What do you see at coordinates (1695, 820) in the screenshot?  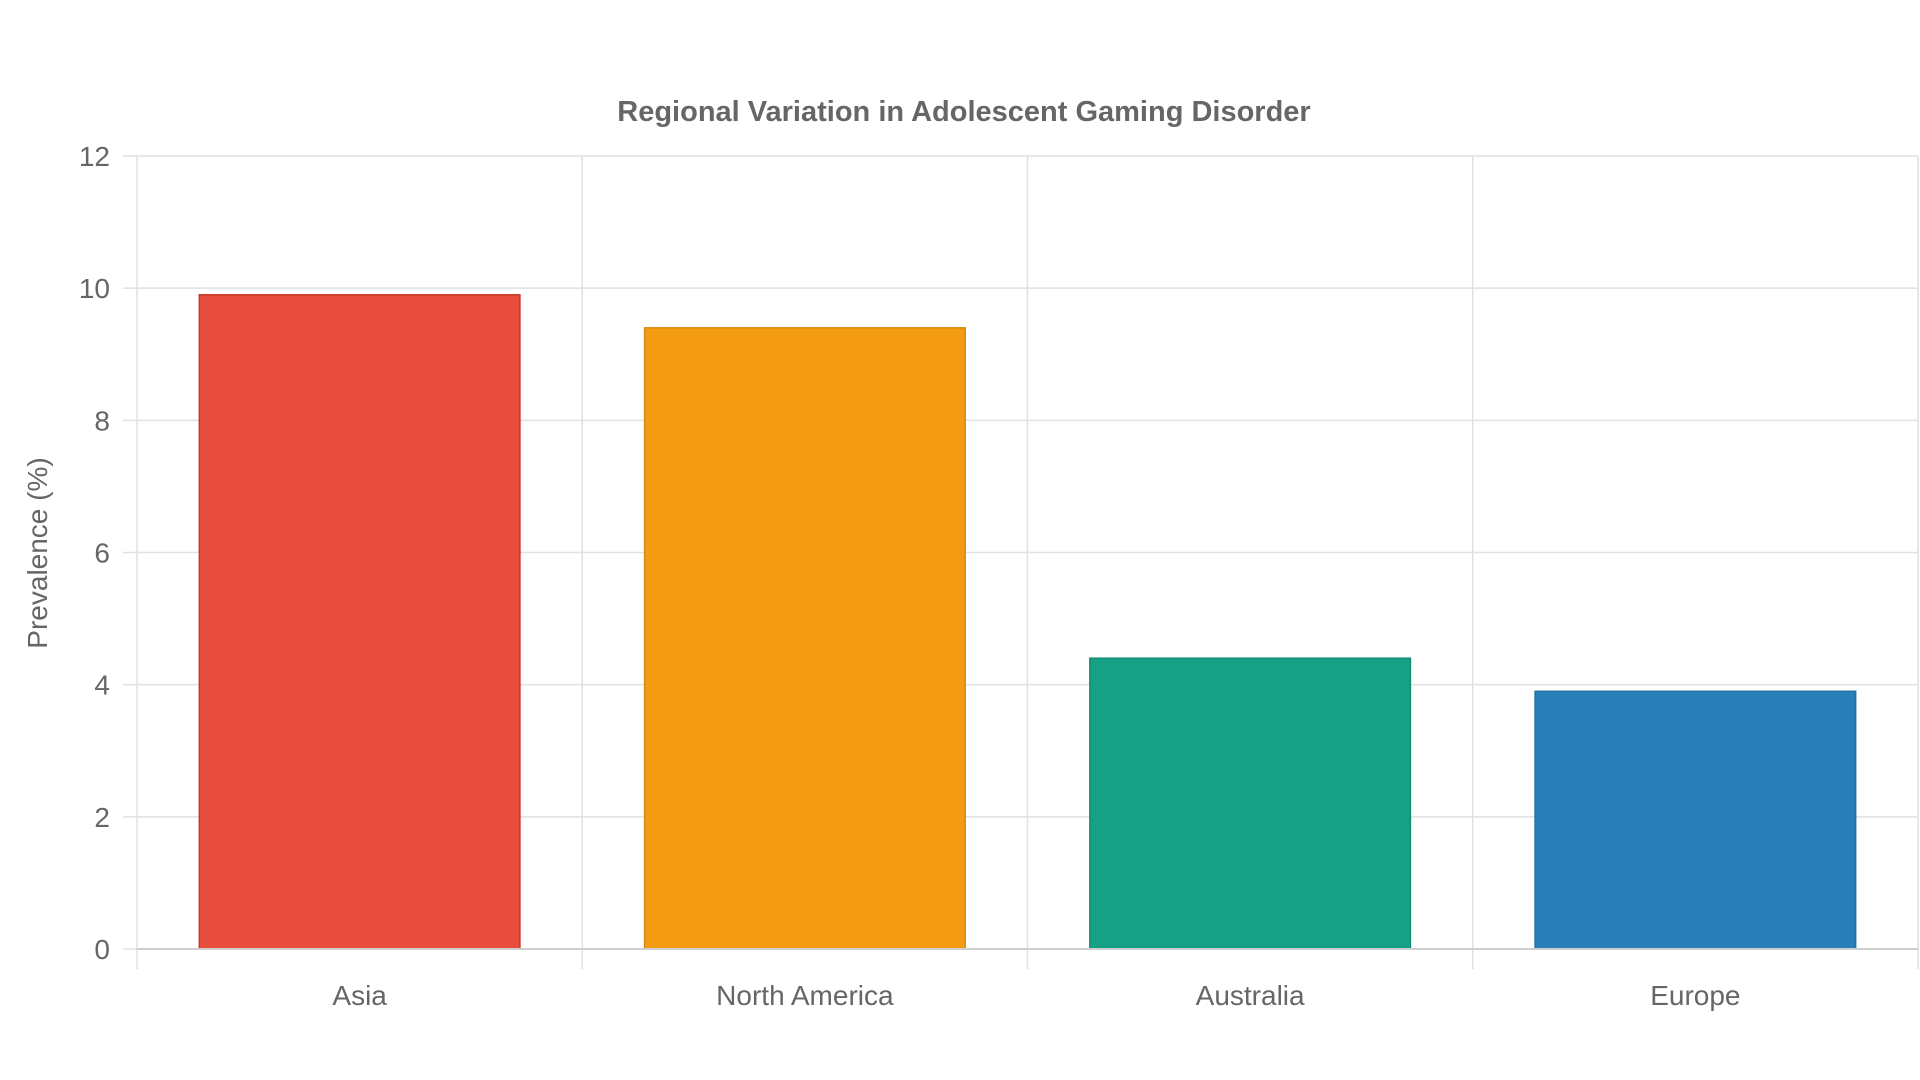 I see `bar-europe` at bounding box center [1695, 820].